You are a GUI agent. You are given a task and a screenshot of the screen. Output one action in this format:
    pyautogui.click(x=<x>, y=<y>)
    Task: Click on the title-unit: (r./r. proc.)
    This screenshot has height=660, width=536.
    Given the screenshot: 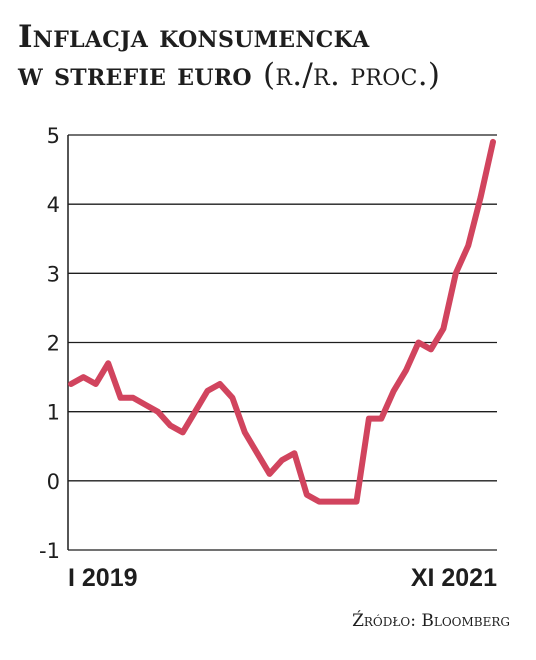 What is the action you would take?
    pyautogui.click(x=351, y=75)
    